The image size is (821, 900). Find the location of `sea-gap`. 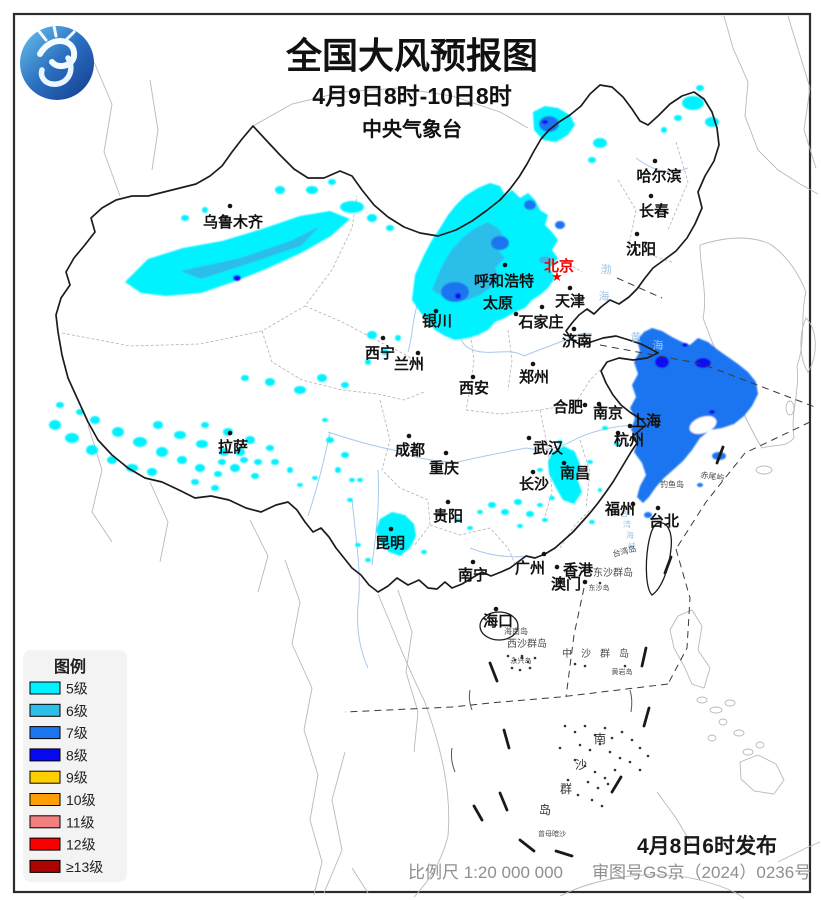

sea-gap is located at coordinates (703, 425).